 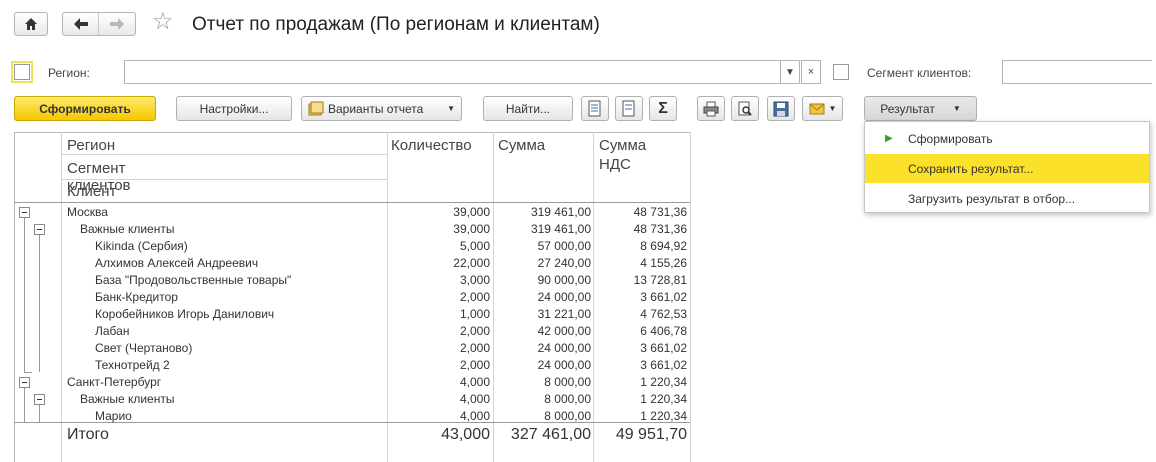 I want to click on segment-input, so click(x=1077, y=72).